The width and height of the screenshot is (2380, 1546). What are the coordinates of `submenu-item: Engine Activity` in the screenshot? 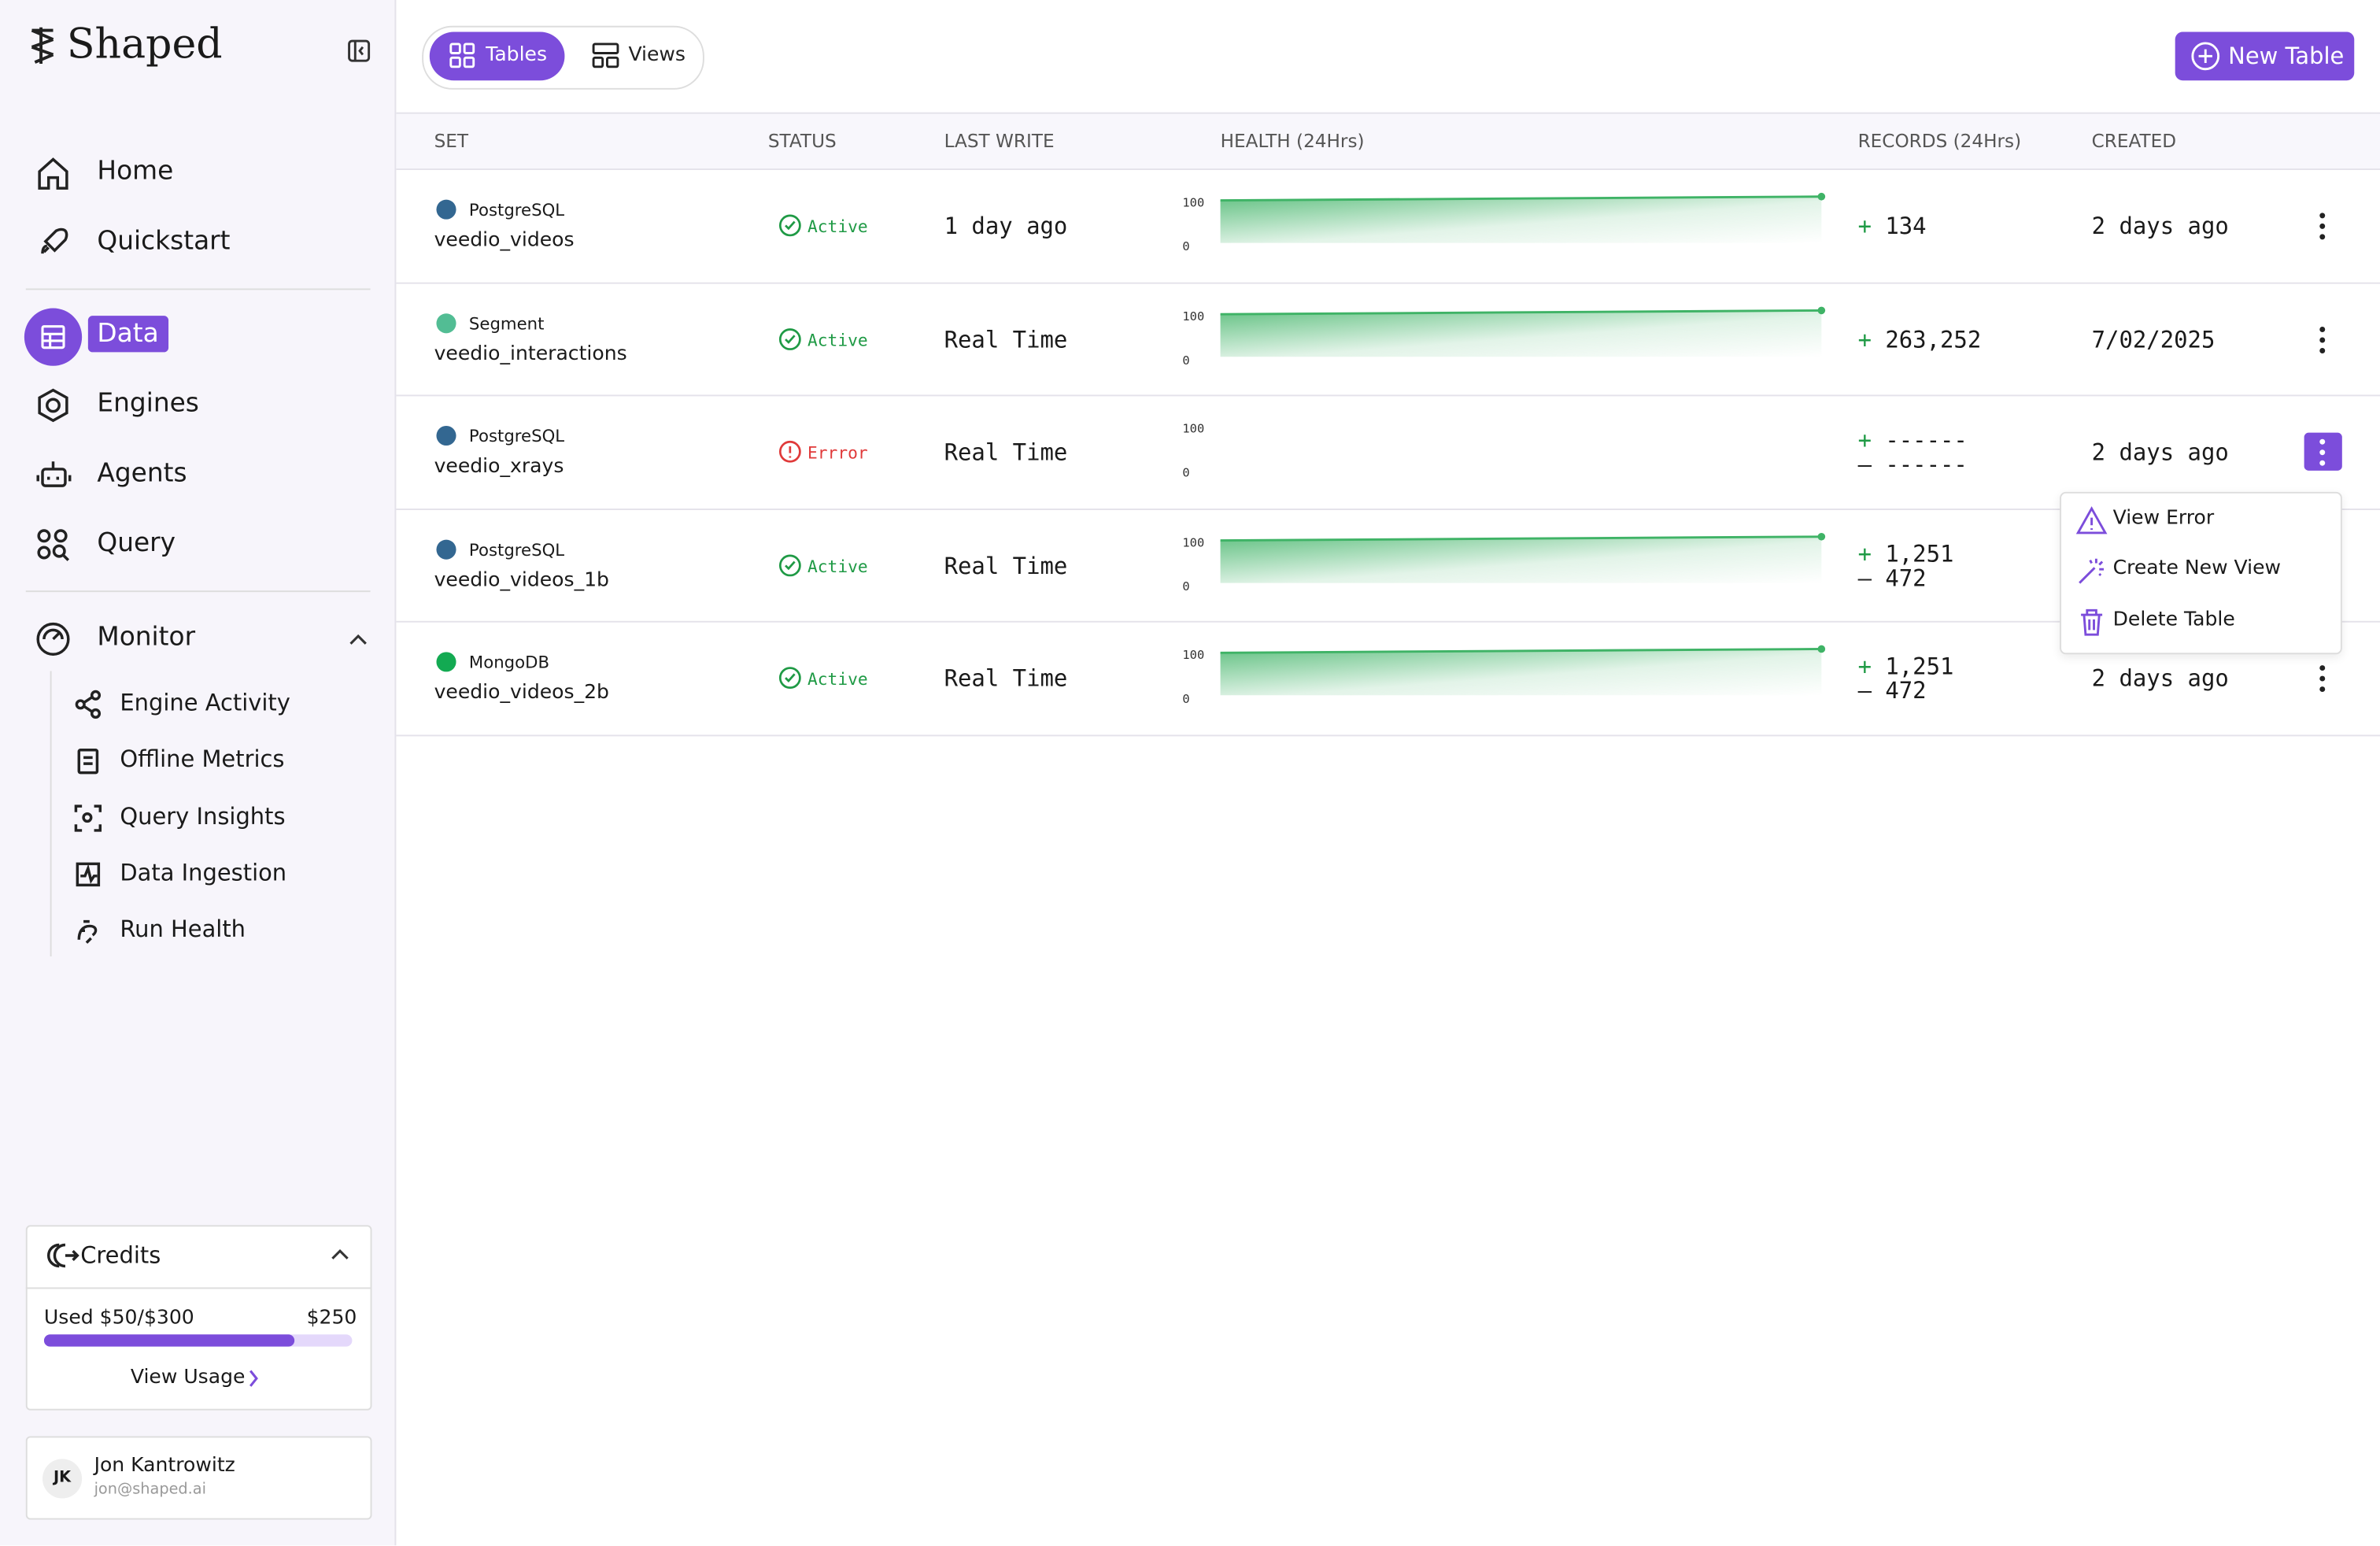 It's located at (205, 703).